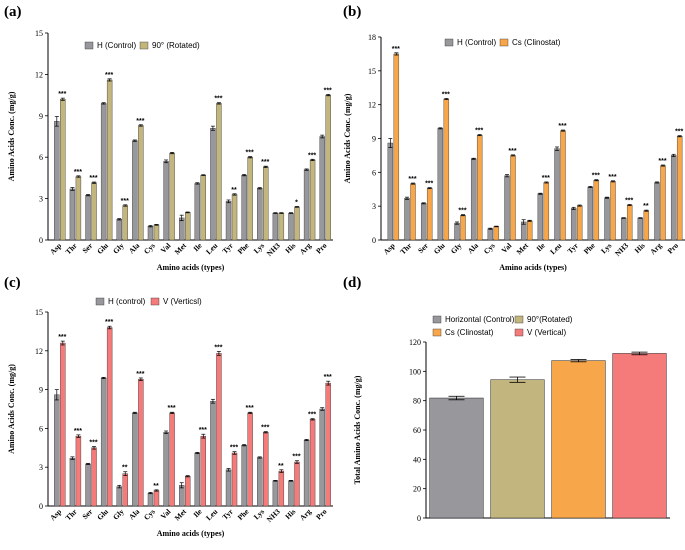  I want to click on y-tick-label: 0, so click(41, 240).